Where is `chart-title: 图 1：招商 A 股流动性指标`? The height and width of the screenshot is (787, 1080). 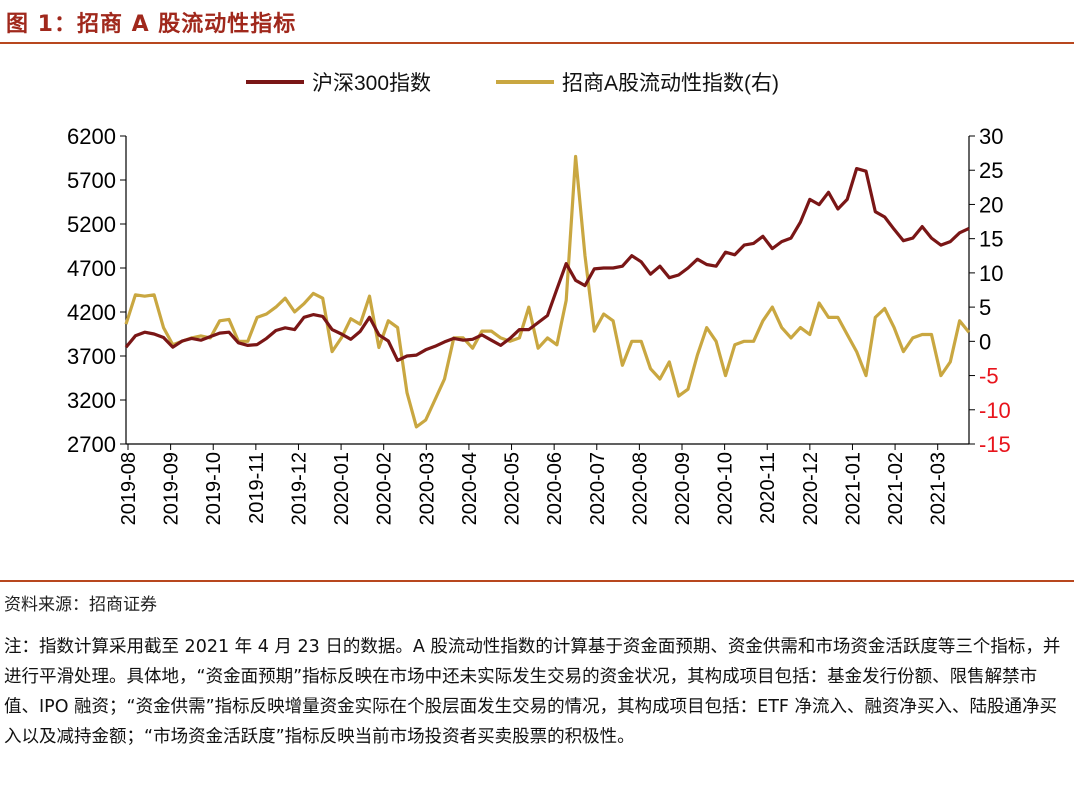
chart-title: 图 1：招商 A 股流动性指标 is located at coordinates (151, 24).